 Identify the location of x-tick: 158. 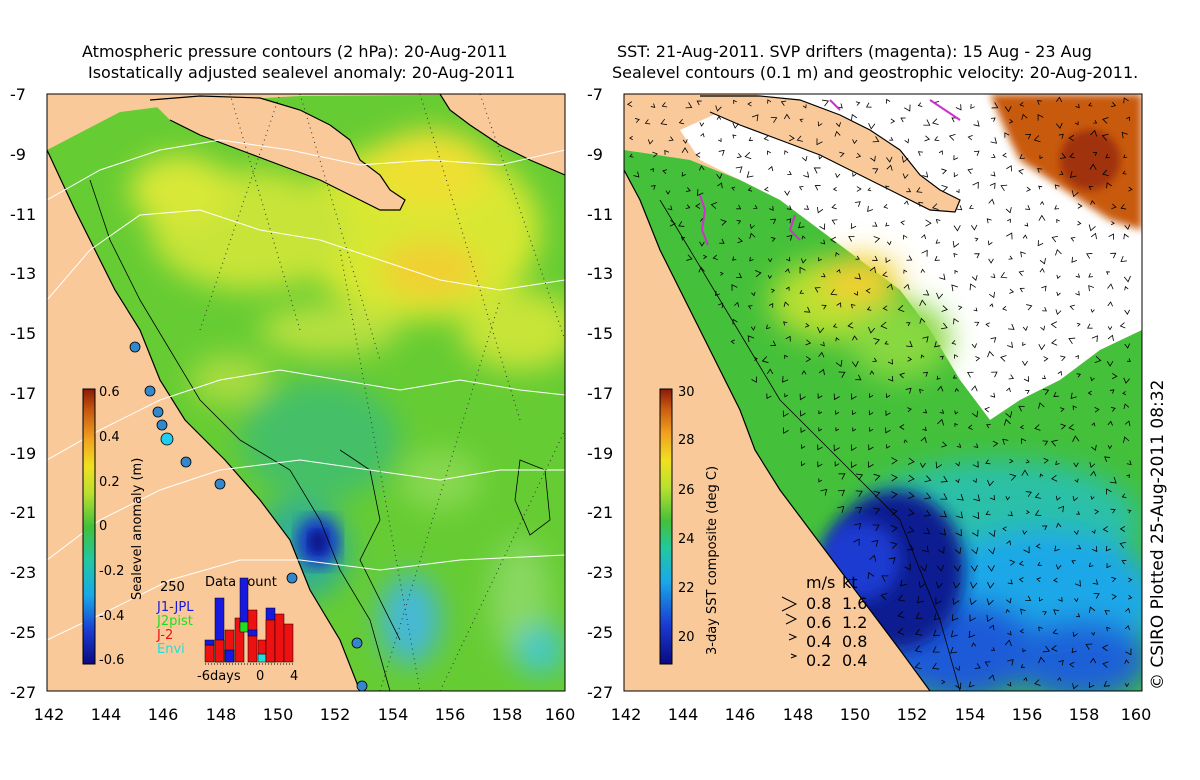
(1084, 714).